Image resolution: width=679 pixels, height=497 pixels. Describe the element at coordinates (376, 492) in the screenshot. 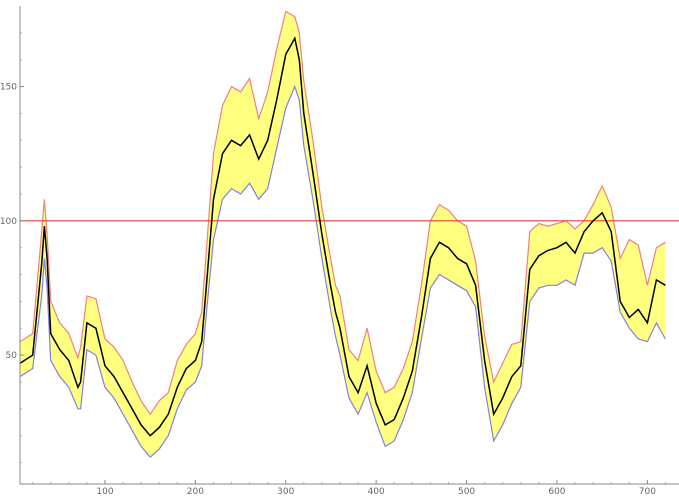

I see `x-tick-label: 400` at that location.